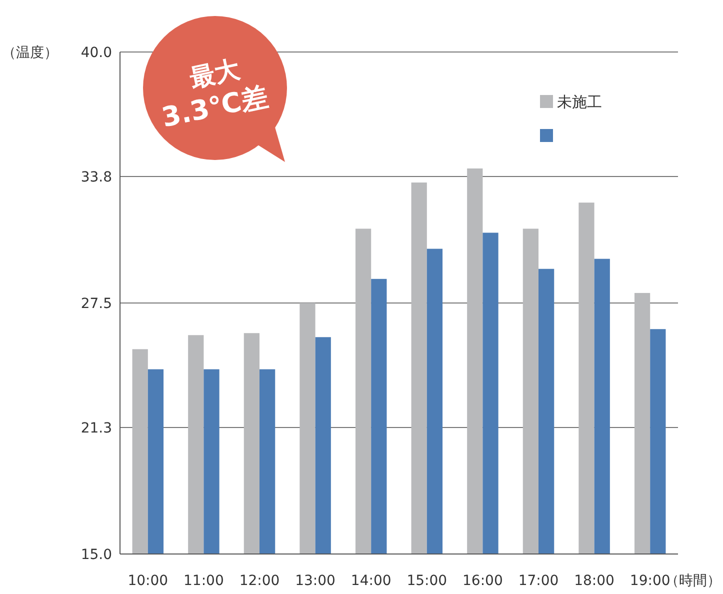  What do you see at coordinates (650, 581) in the screenshot?
I see `x-tick-label: 19:00` at bounding box center [650, 581].